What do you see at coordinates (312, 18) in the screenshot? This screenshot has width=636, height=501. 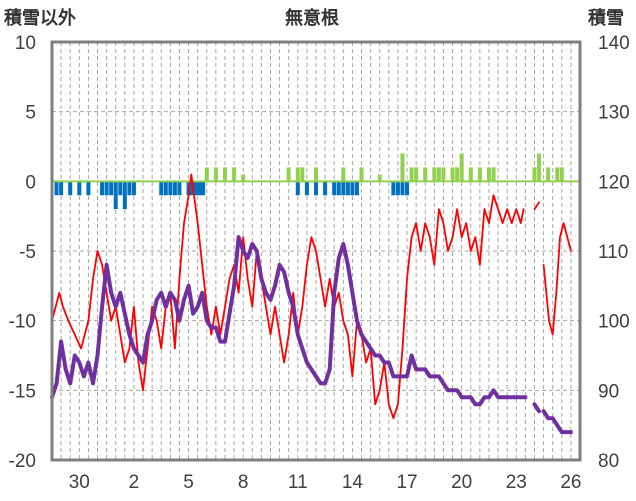 I see `chart-title: 無意根` at bounding box center [312, 18].